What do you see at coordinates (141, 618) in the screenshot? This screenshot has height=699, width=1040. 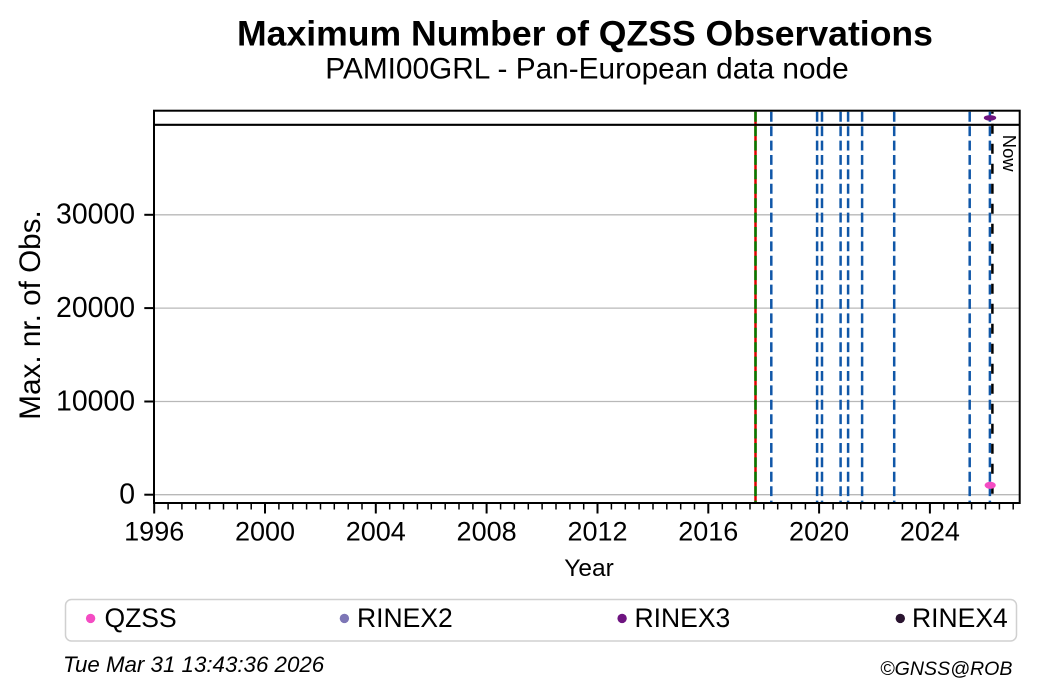 I see `svg-text: QZSS` at bounding box center [141, 618].